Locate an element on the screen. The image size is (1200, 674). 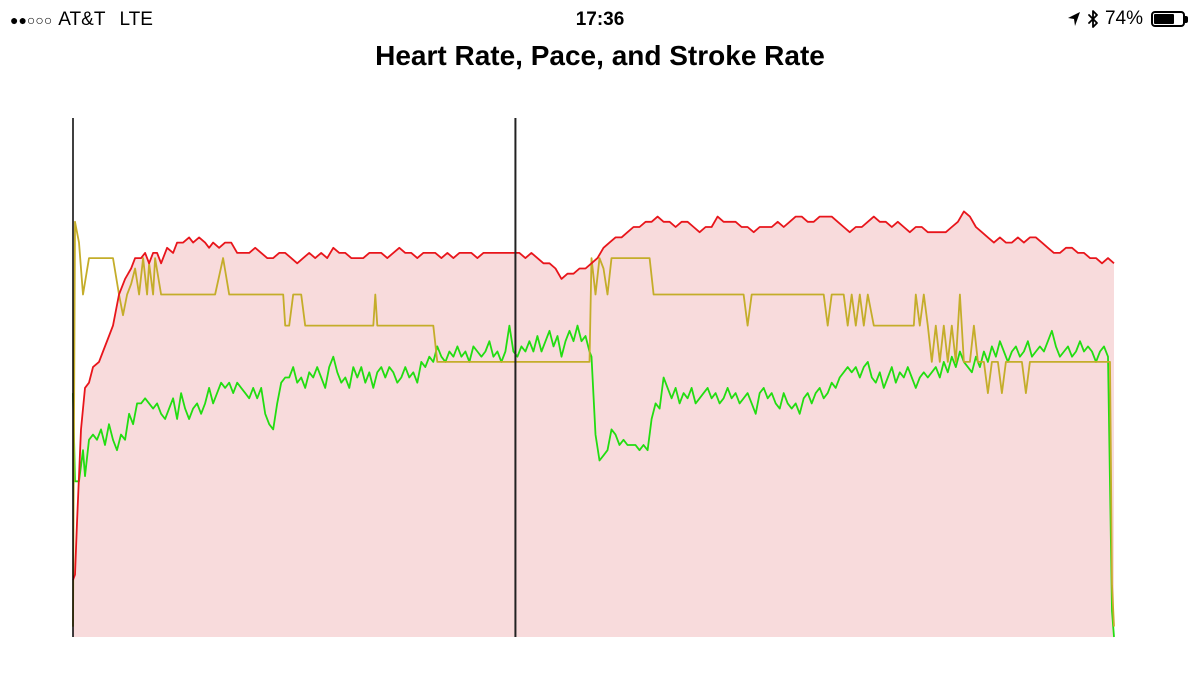
battery-body is located at coordinates (1168, 19).